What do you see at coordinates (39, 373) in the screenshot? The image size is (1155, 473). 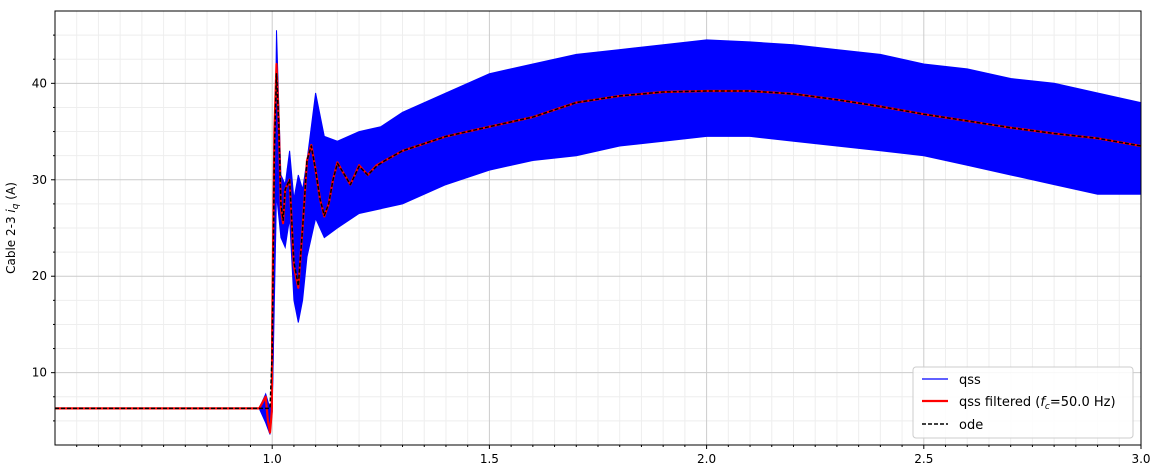 I see `y-tick-label: 10` at bounding box center [39, 373].